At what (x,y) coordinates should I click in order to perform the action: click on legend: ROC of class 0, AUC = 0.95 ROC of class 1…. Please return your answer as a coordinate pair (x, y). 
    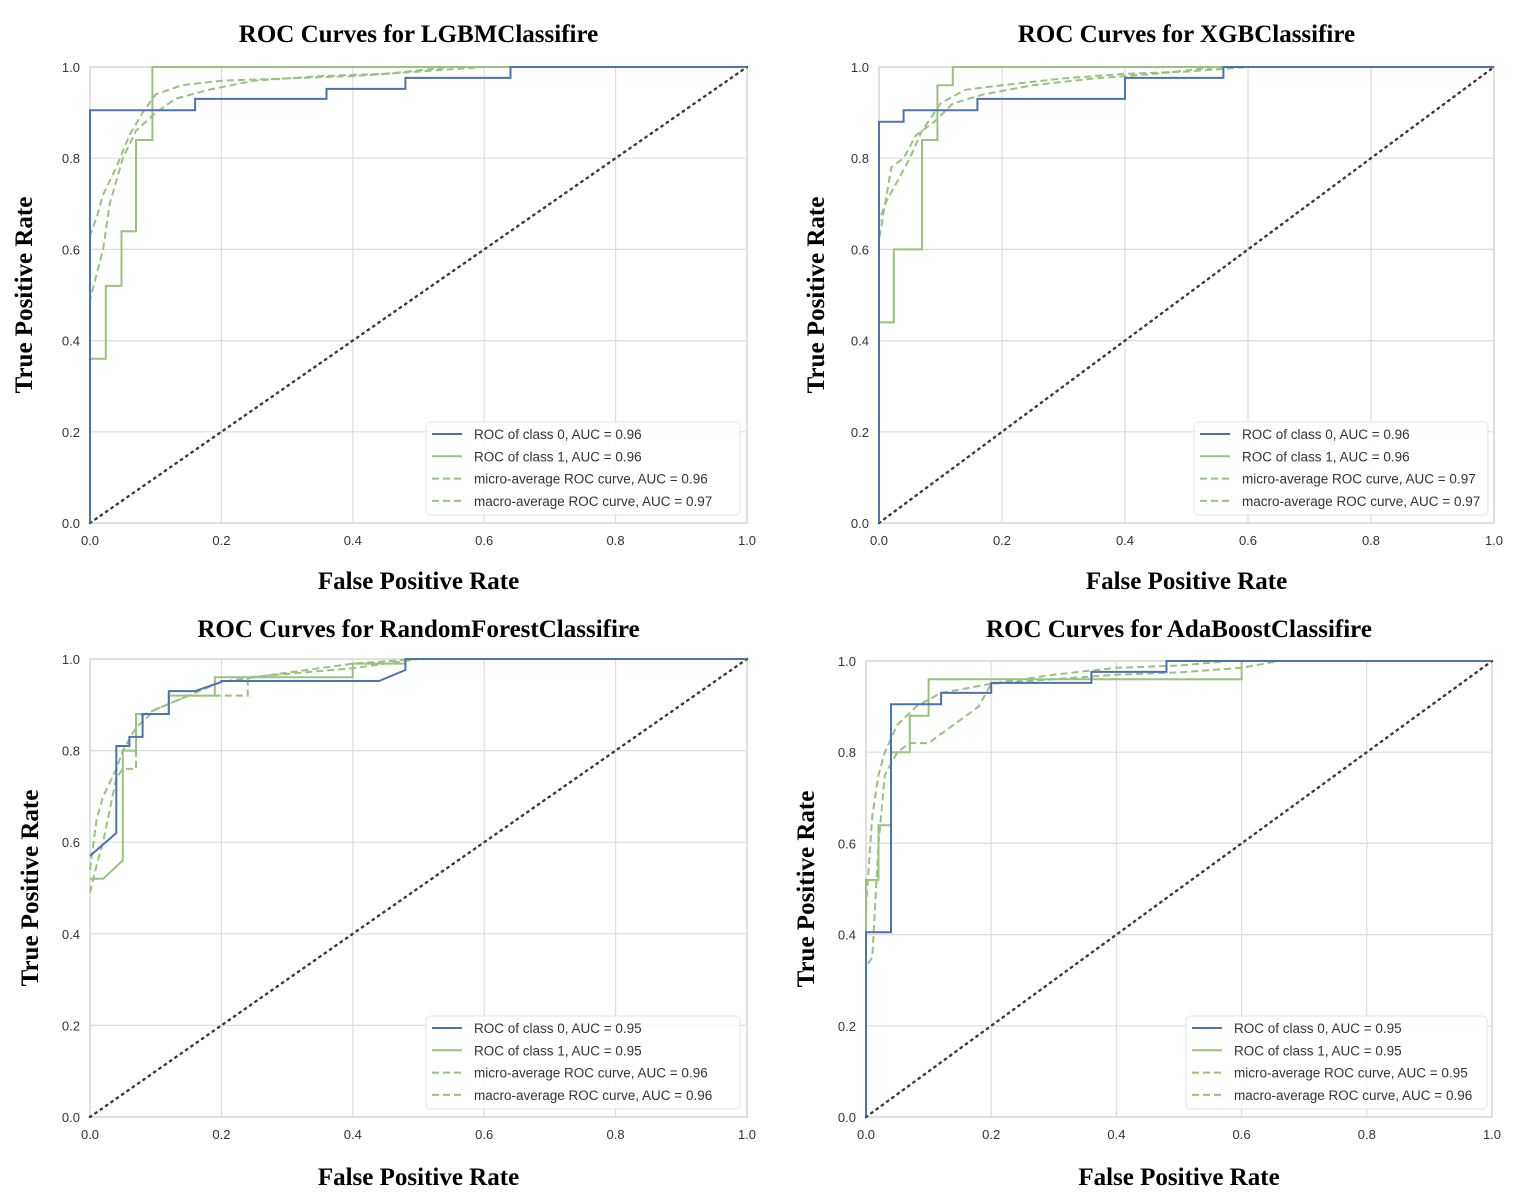
    Looking at the image, I should click on (1336, 1062).